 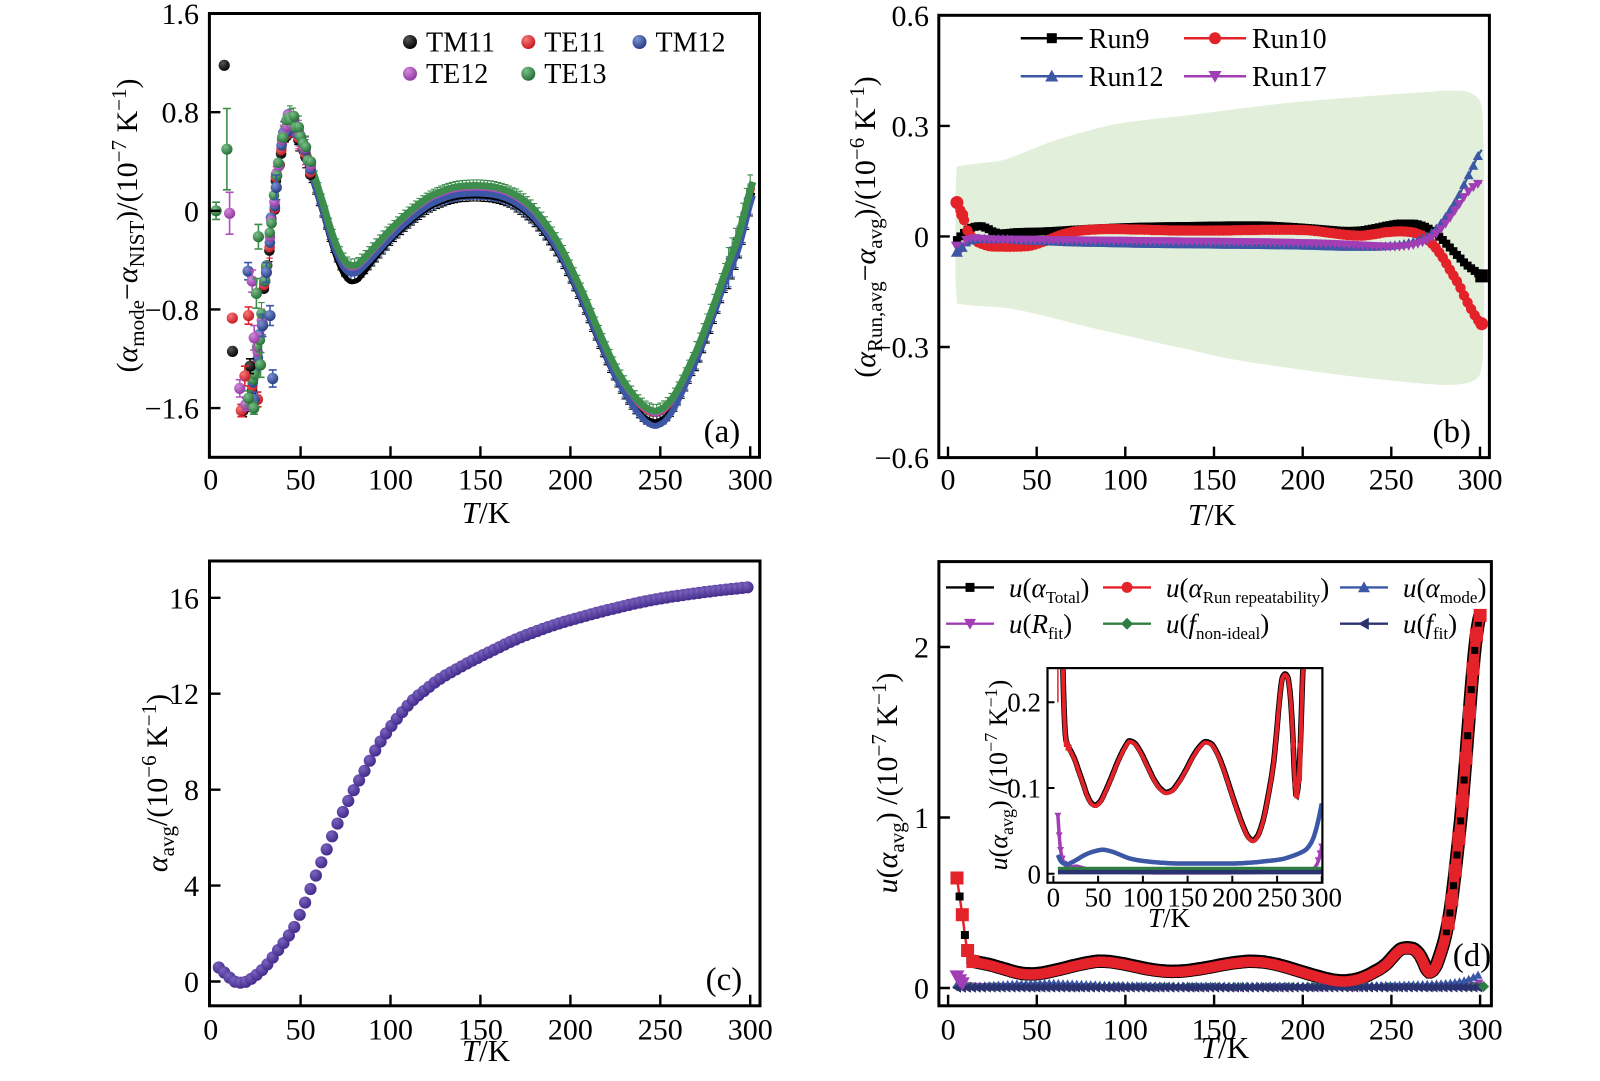 I want to click on svg-text: Run17, so click(x=1289, y=77).